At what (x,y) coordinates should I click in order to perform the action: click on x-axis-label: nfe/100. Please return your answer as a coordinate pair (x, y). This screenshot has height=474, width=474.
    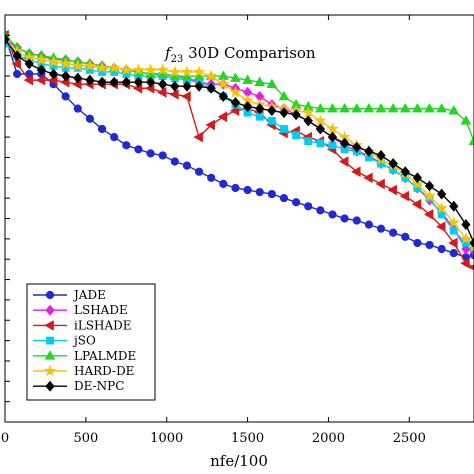
    Looking at the image, I should click on (239, 461).